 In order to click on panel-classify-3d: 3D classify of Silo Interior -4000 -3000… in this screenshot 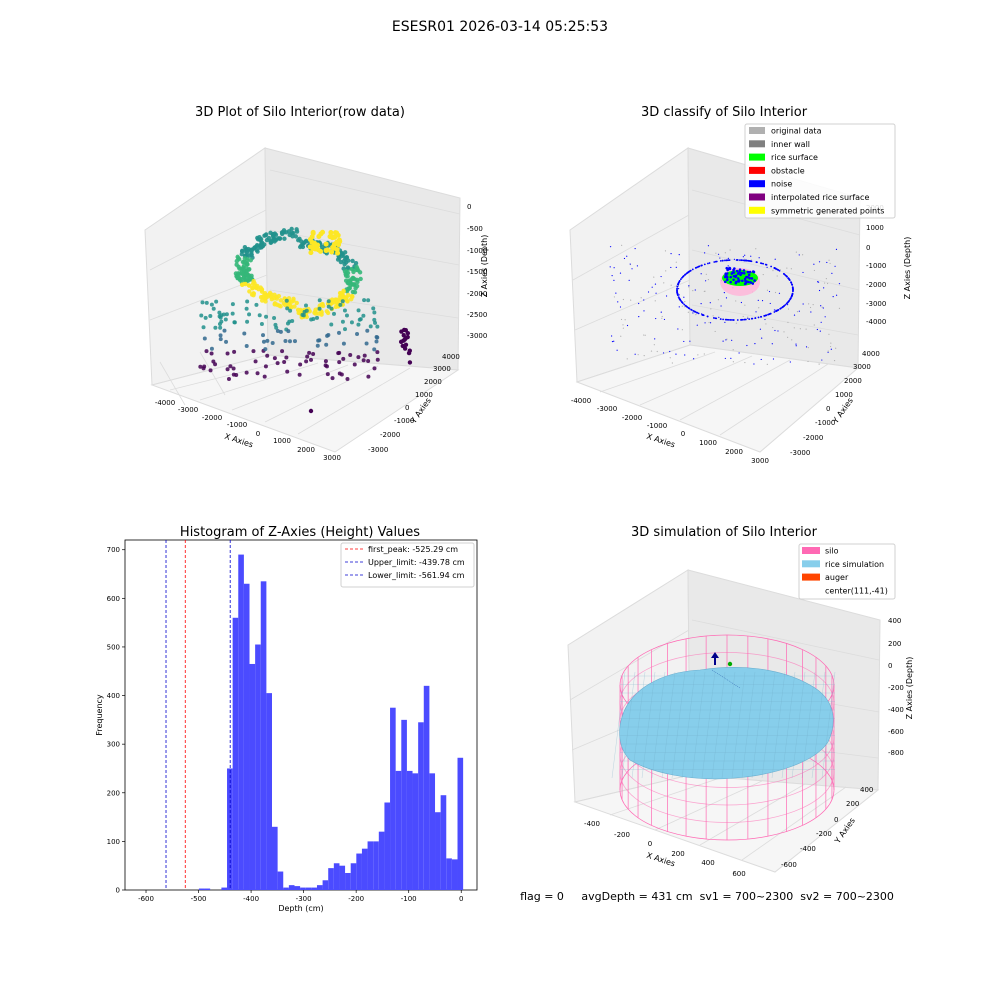, I will do `click(740, 285)`.